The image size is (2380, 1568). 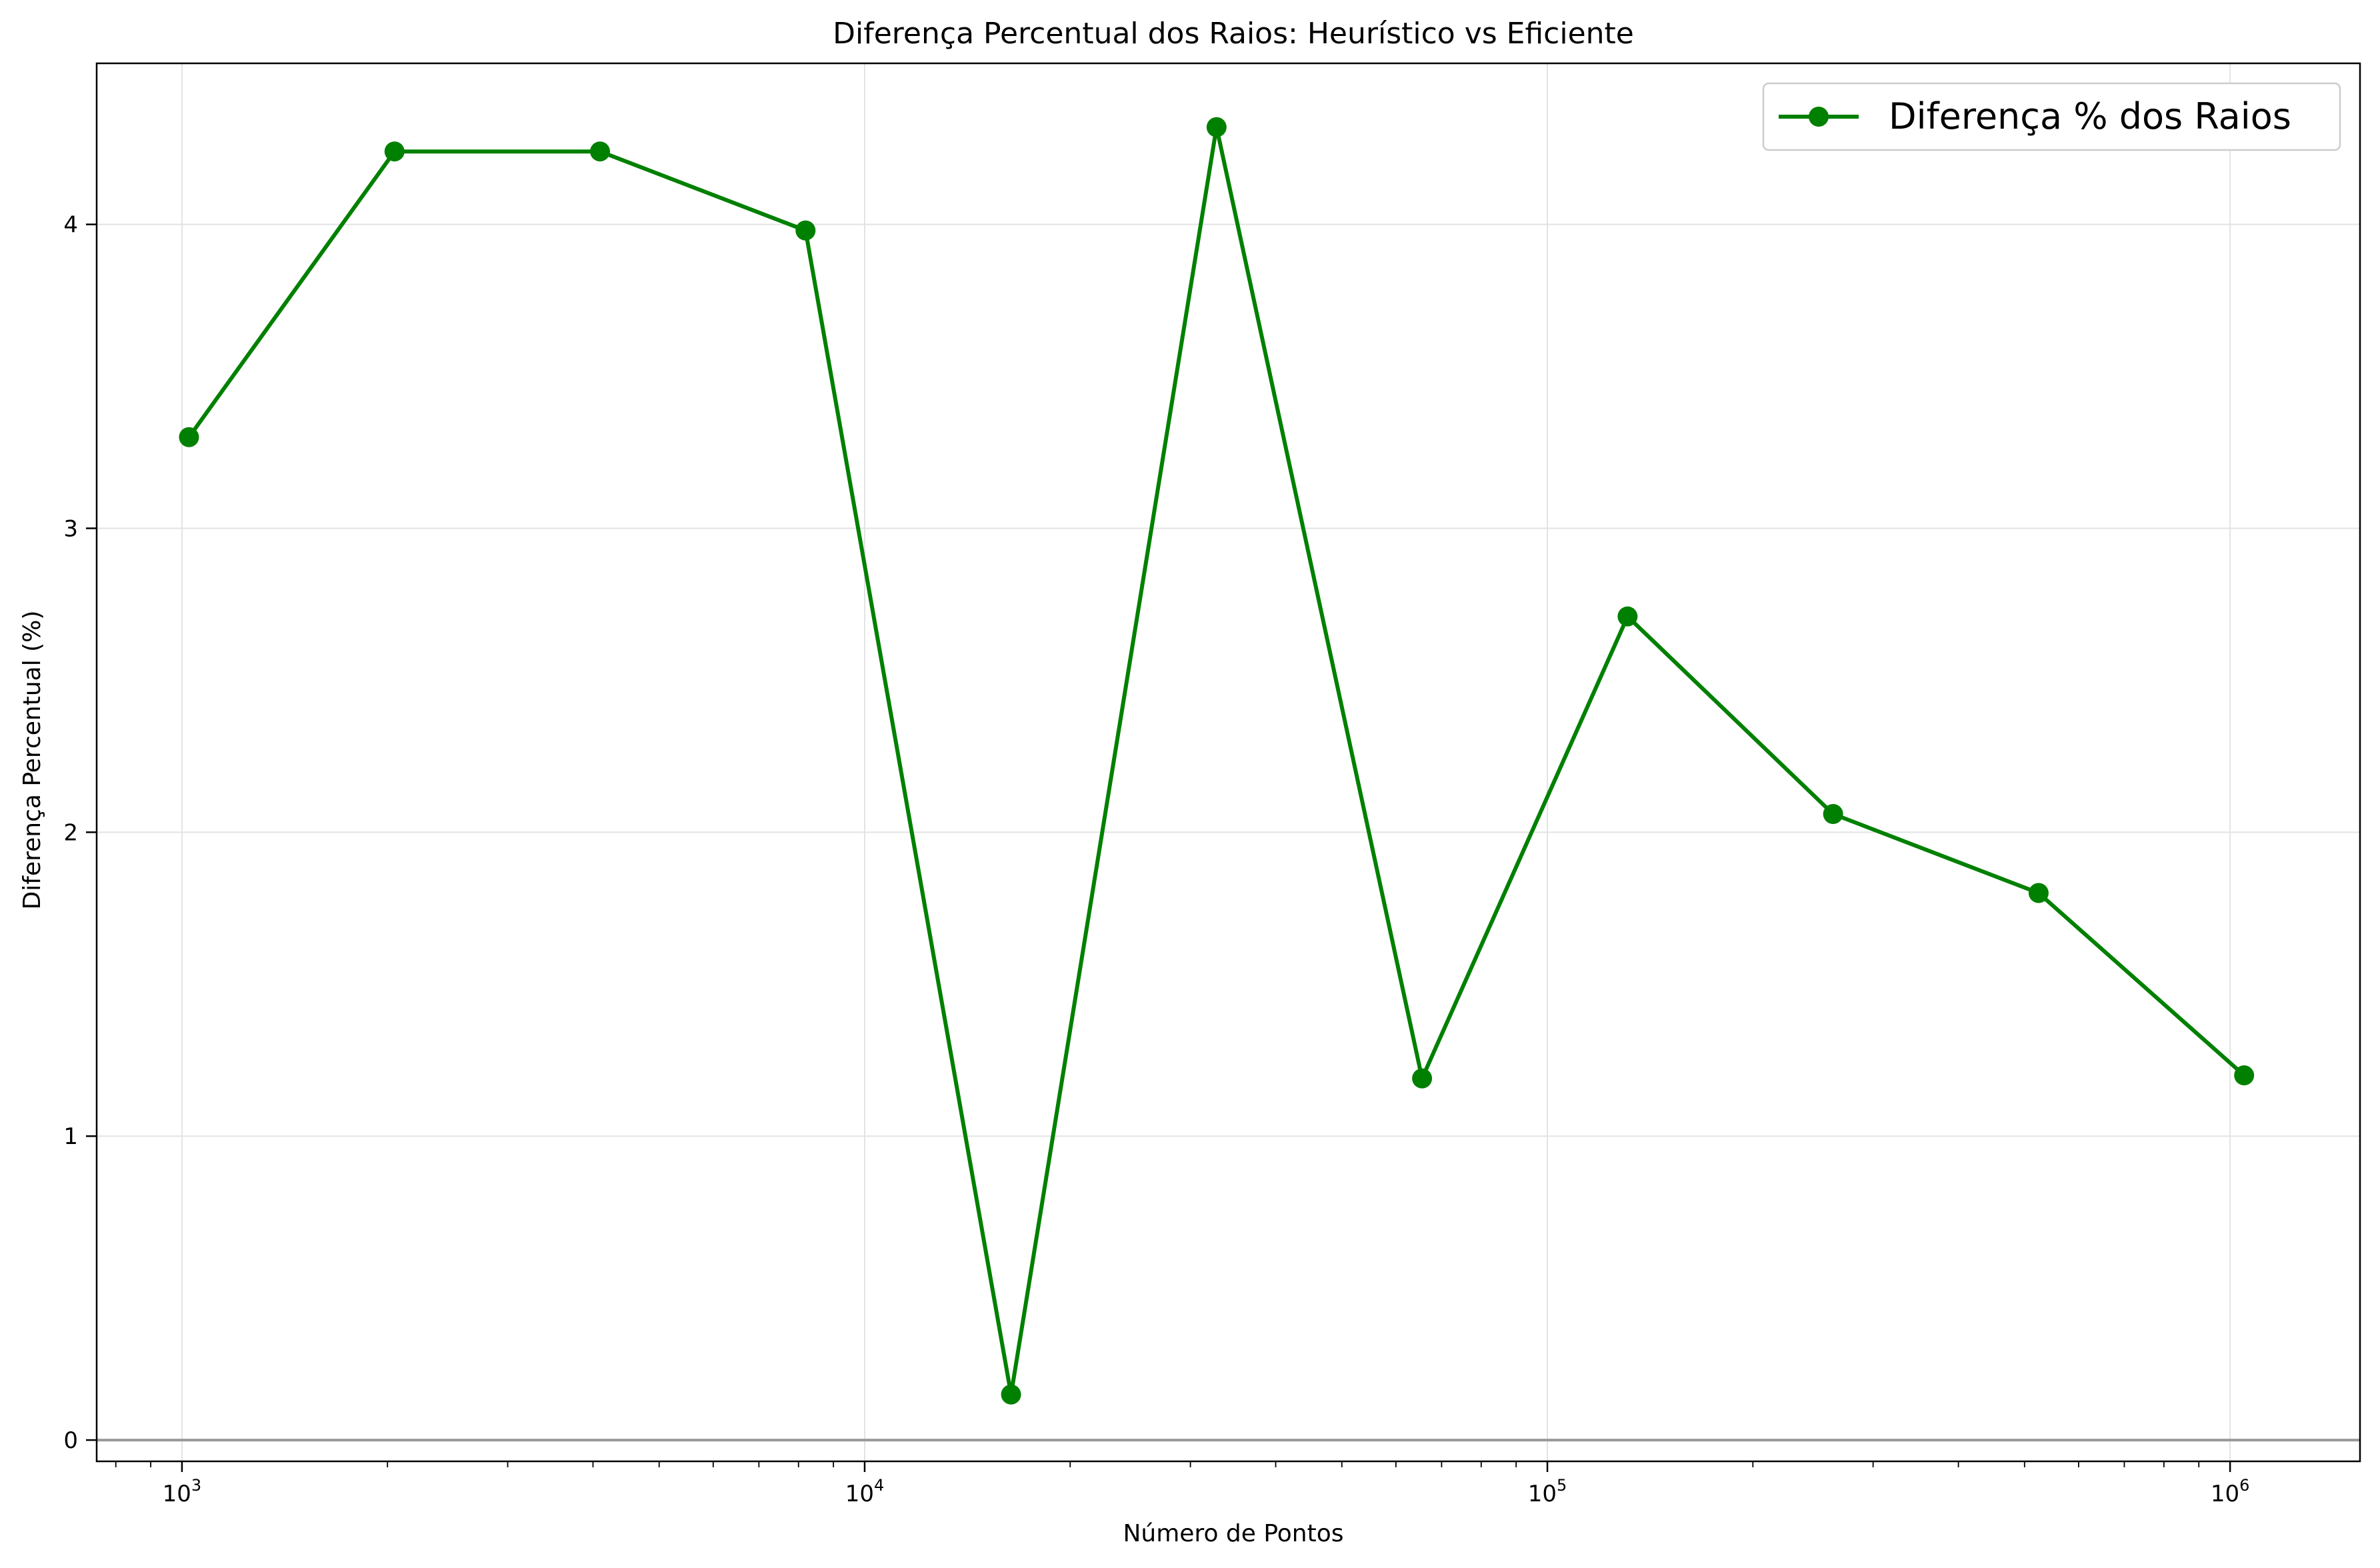 What do you see at coordinates (1547, 1491) in the screenshot?
I see `x-tick-label: 10⁵` at bounding box center [1547, 1491].